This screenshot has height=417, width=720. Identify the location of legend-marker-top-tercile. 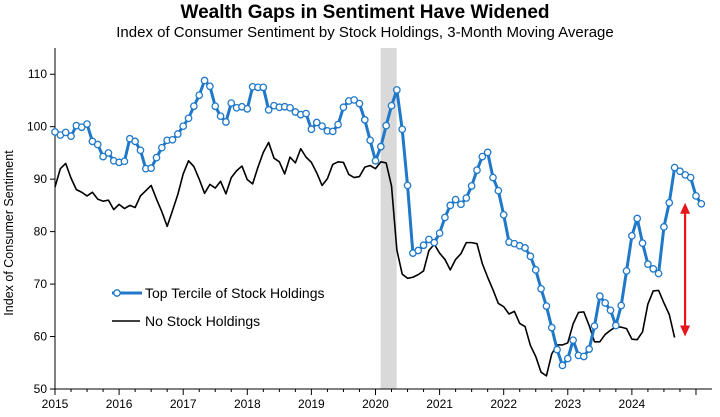
(117, 293).